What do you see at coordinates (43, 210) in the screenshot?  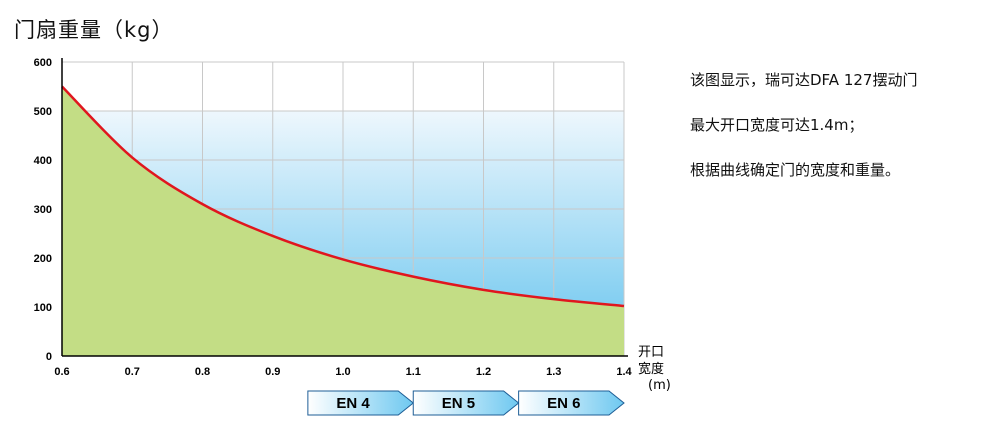 I see `y-tick-label: 300` at bounding box center [43, 210].